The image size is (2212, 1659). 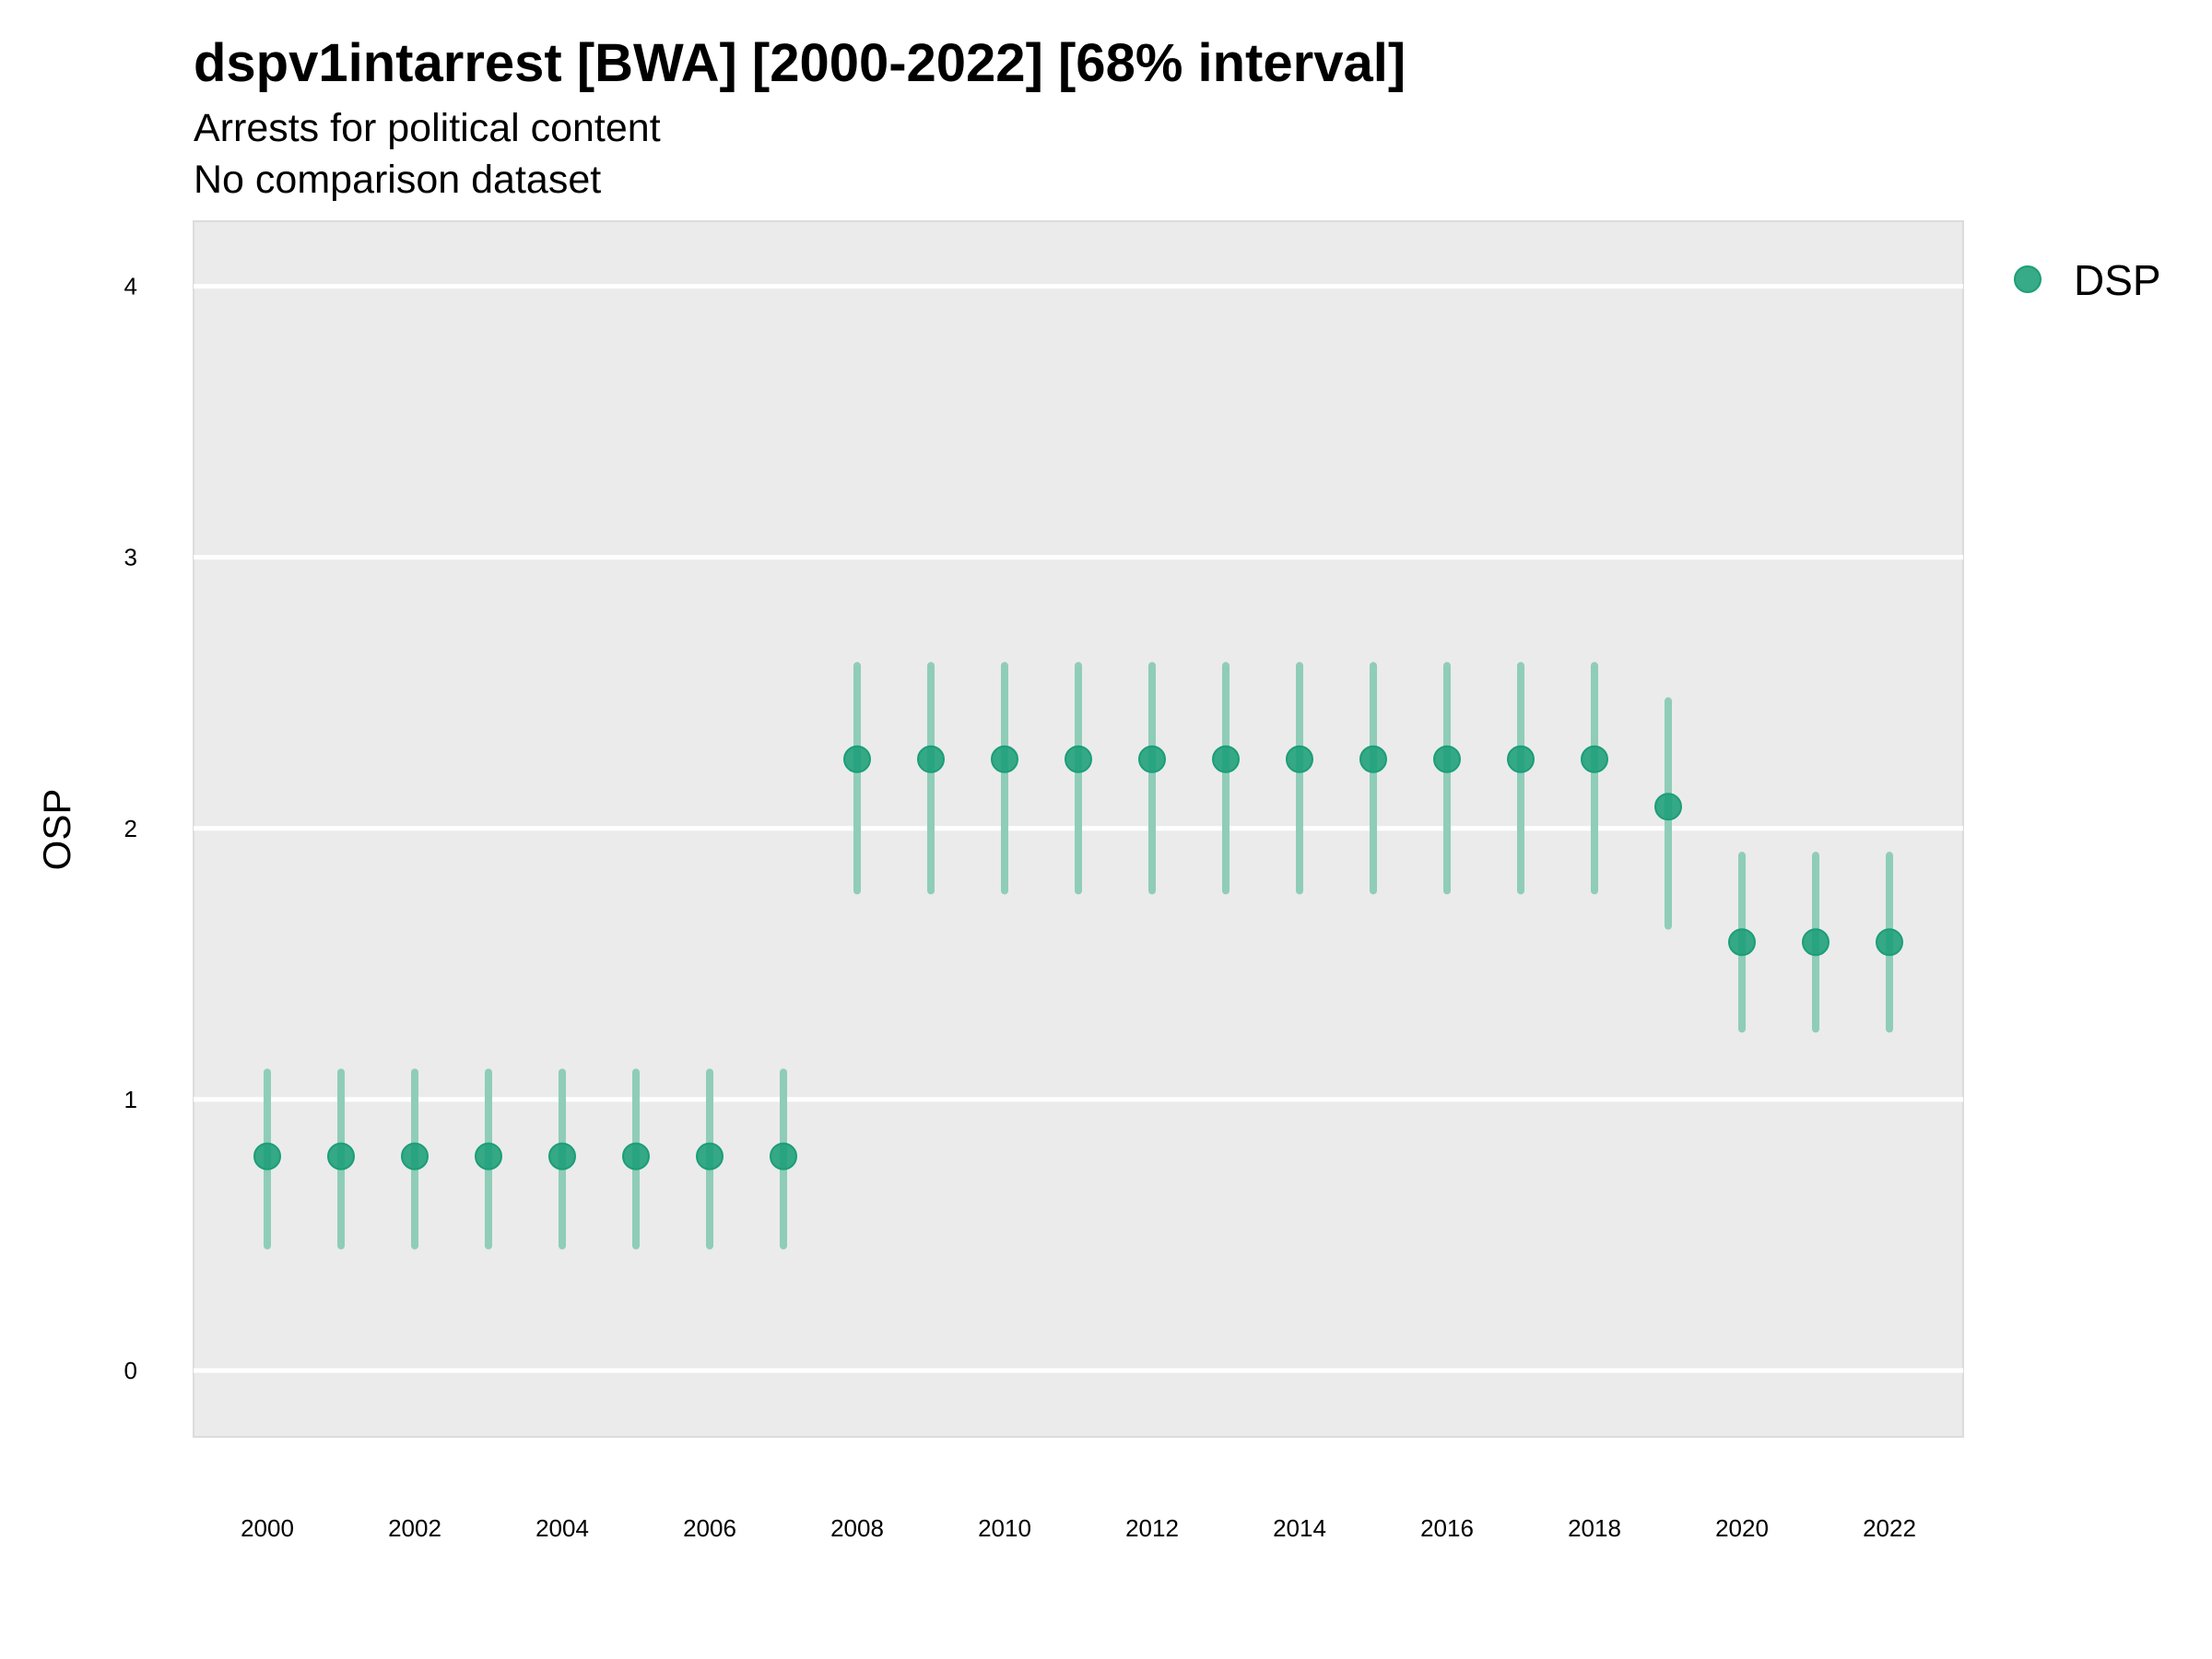 What do you see at coordinates (2117, 280) in the screenshot?
I see `legend-label-dsp: DSP` at bounding box center [2117, 280].